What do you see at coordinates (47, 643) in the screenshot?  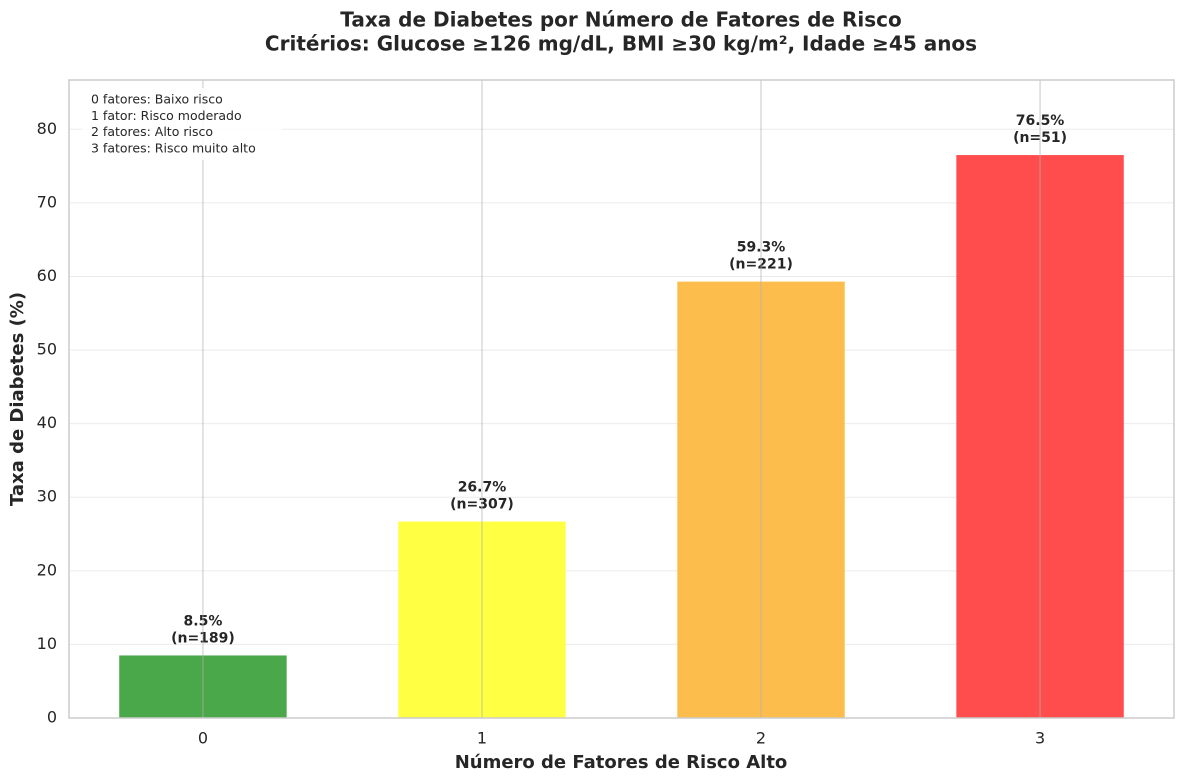 I see `y-tick-label: 10` at bounding box center [47, 643].